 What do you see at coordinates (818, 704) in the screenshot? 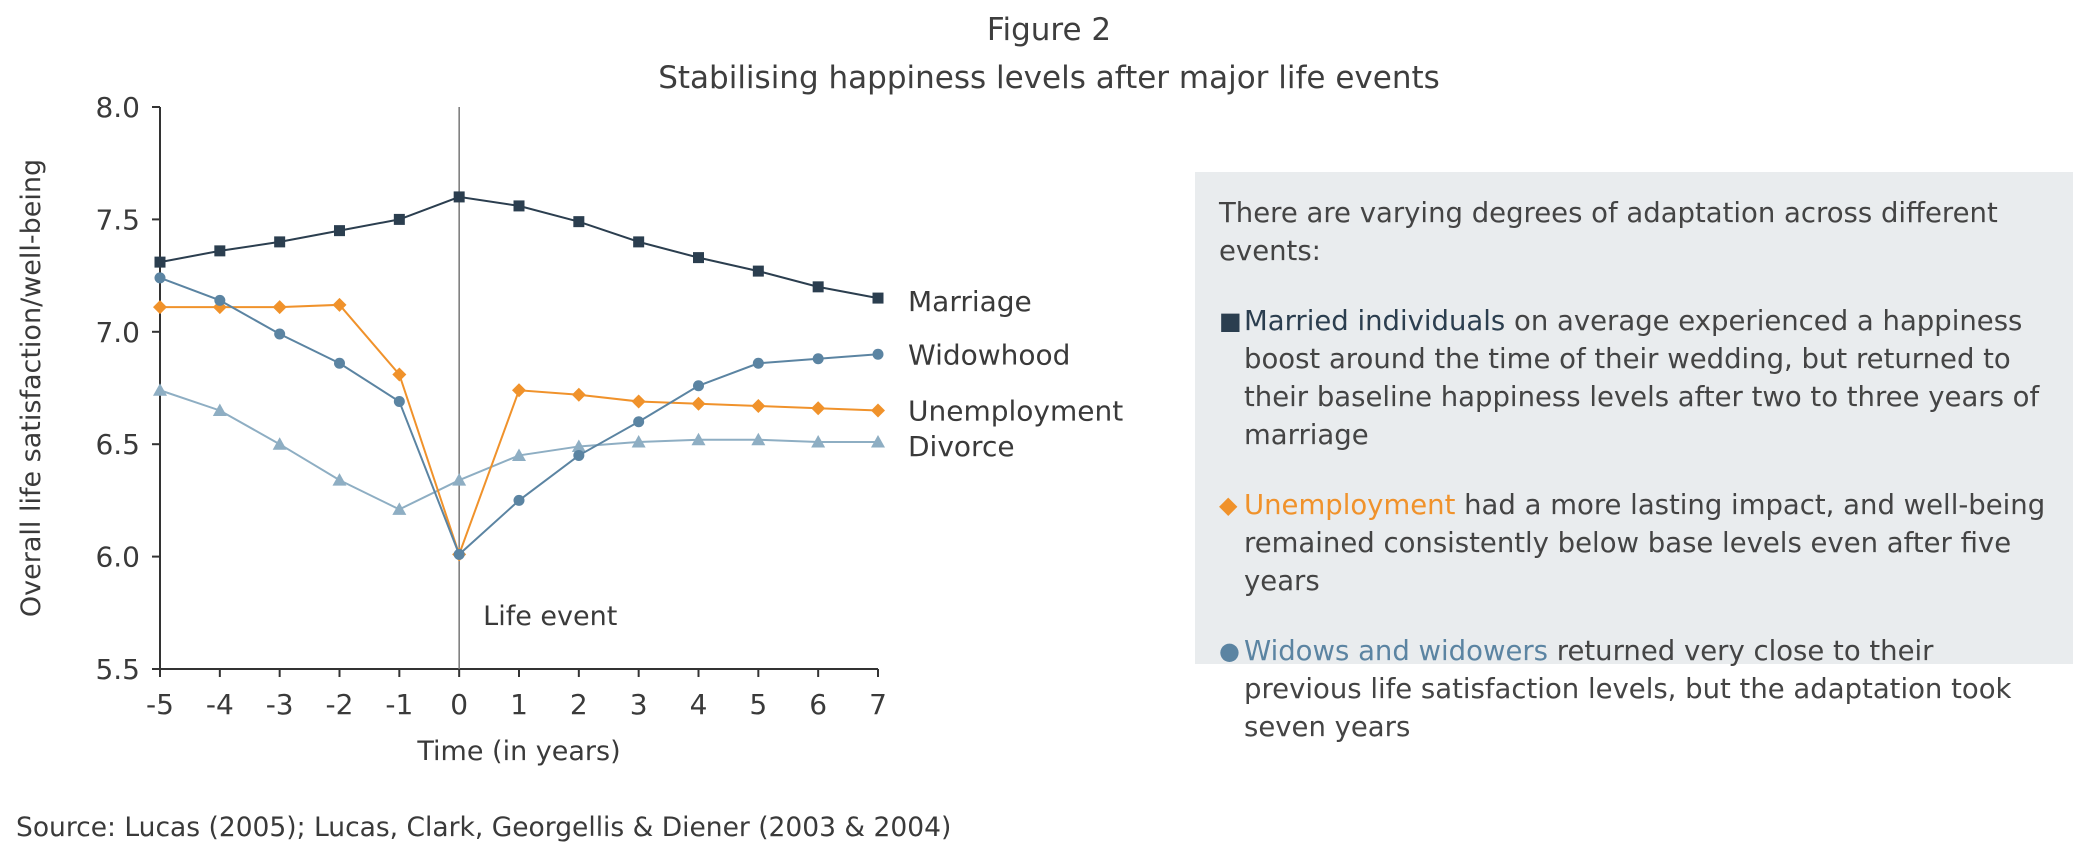
I see `x-tick-label: 6` at bounding box center [818, 704].